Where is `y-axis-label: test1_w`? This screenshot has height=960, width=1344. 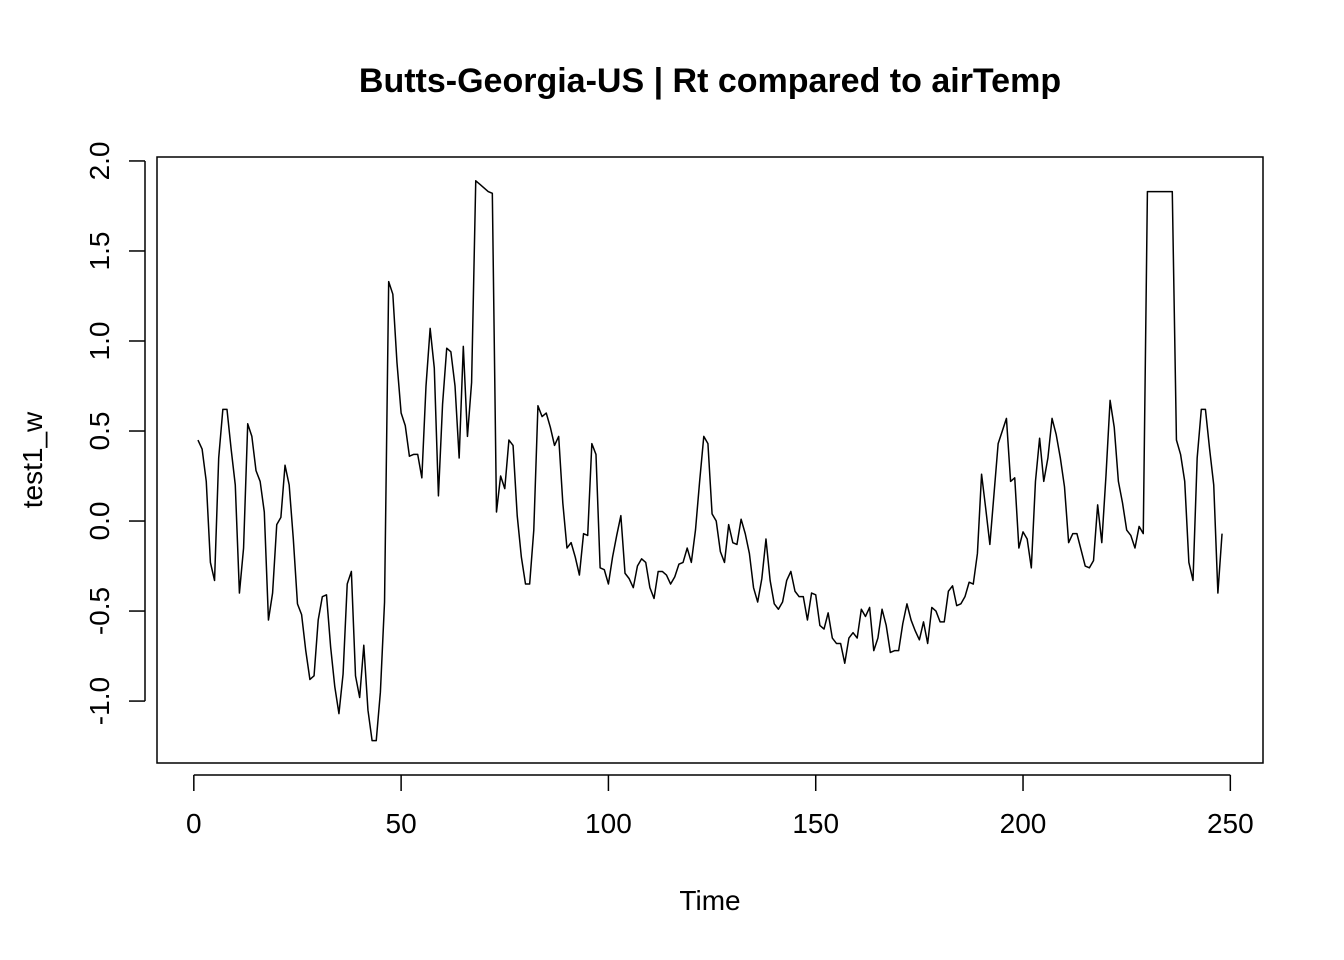
y-axis-label: test1_w is located at coordinates (32, 459).